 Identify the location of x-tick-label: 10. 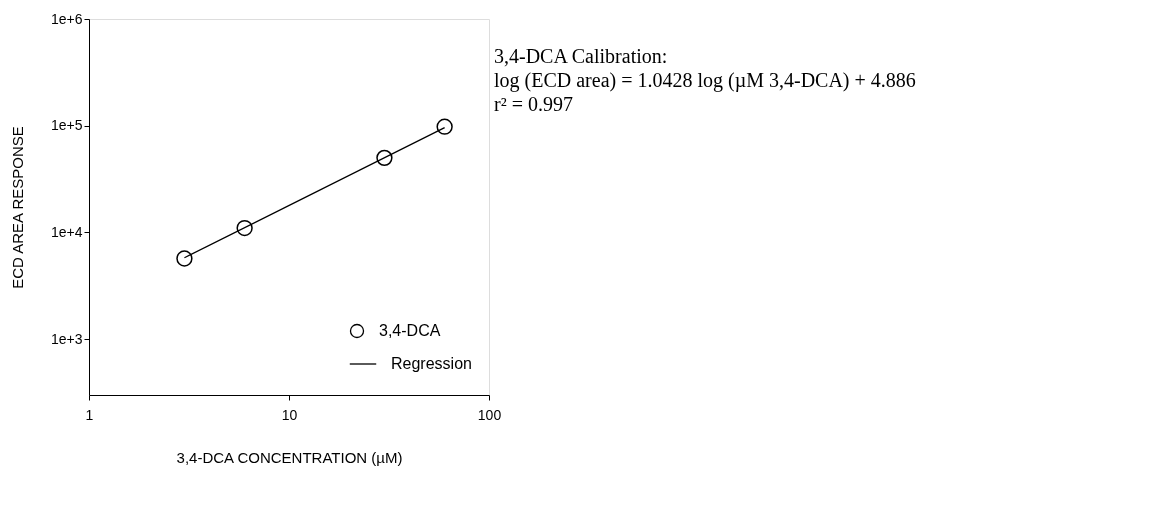
(289, 414).